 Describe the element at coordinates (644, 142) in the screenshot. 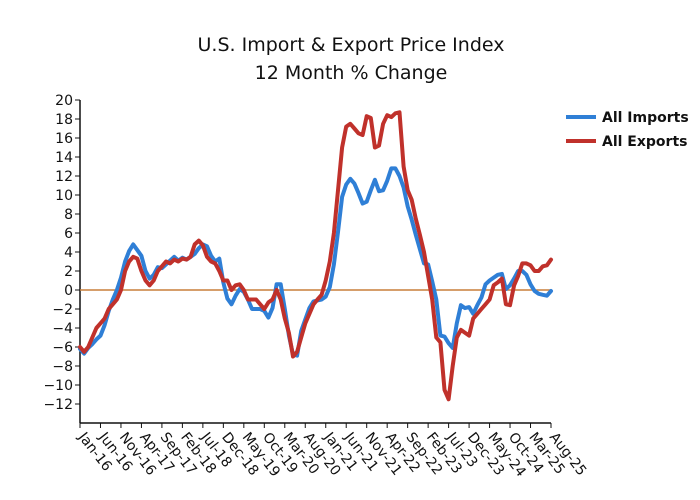

I see `legend-label: All Exports` at that location.